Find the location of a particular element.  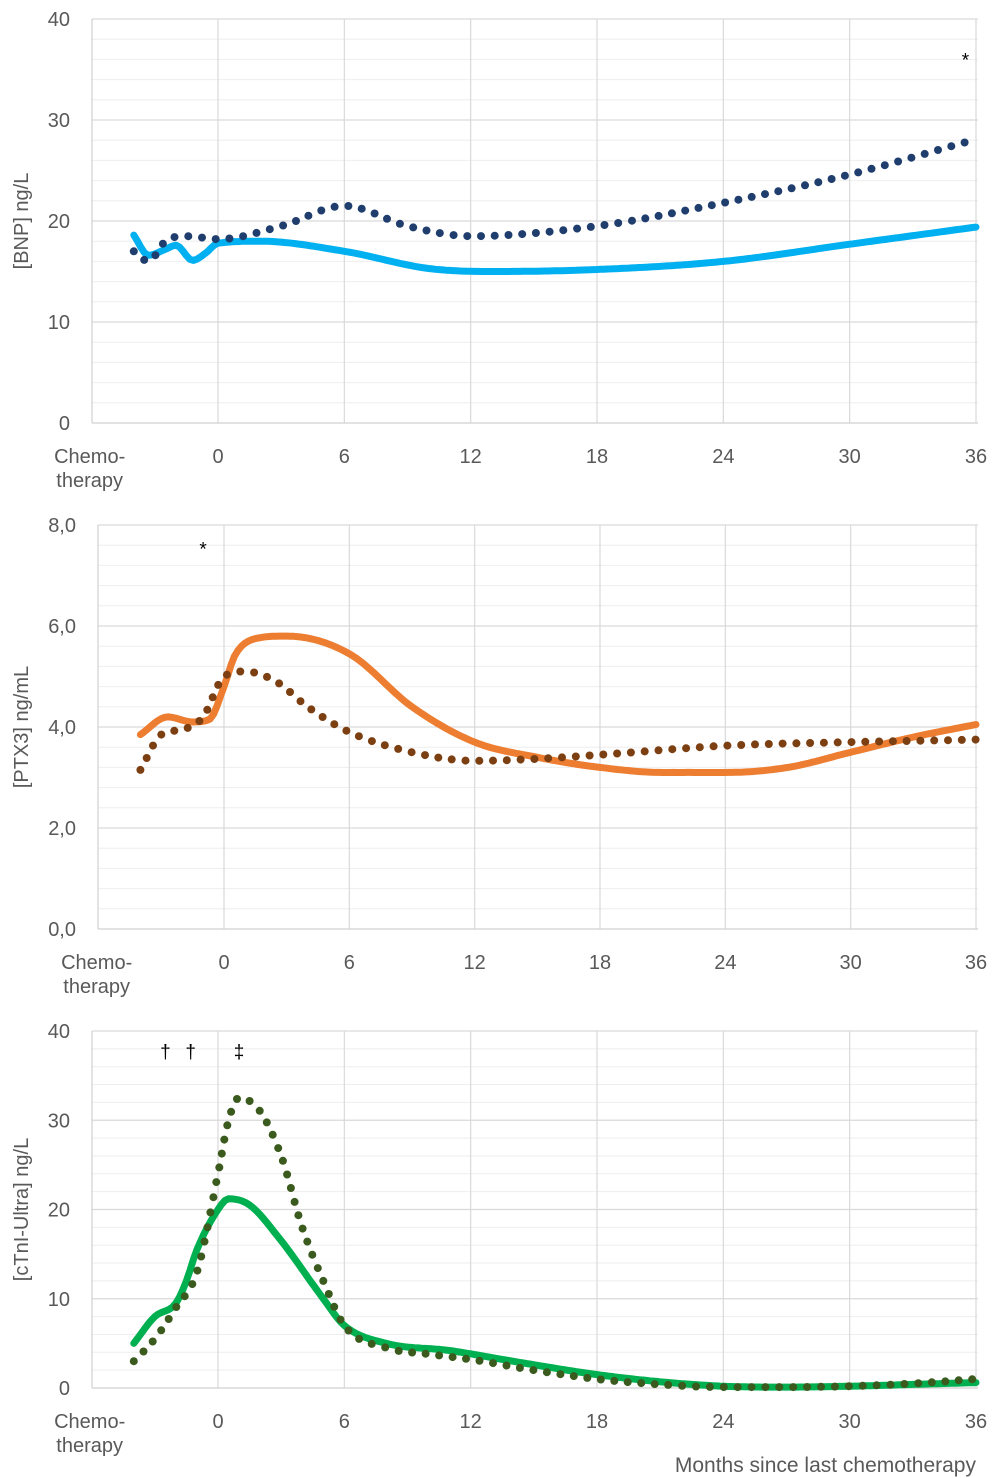

x-tick-label: 0 is located at coordinates (223, 963).